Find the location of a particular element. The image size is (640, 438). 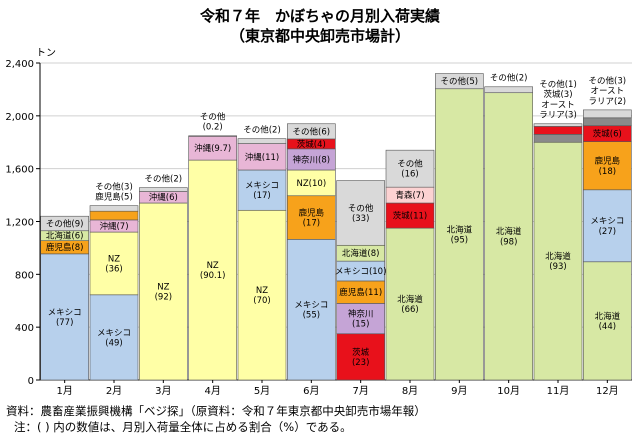

bar-segment-label: 鹿児島(11) is located at coordinates (360, 292).